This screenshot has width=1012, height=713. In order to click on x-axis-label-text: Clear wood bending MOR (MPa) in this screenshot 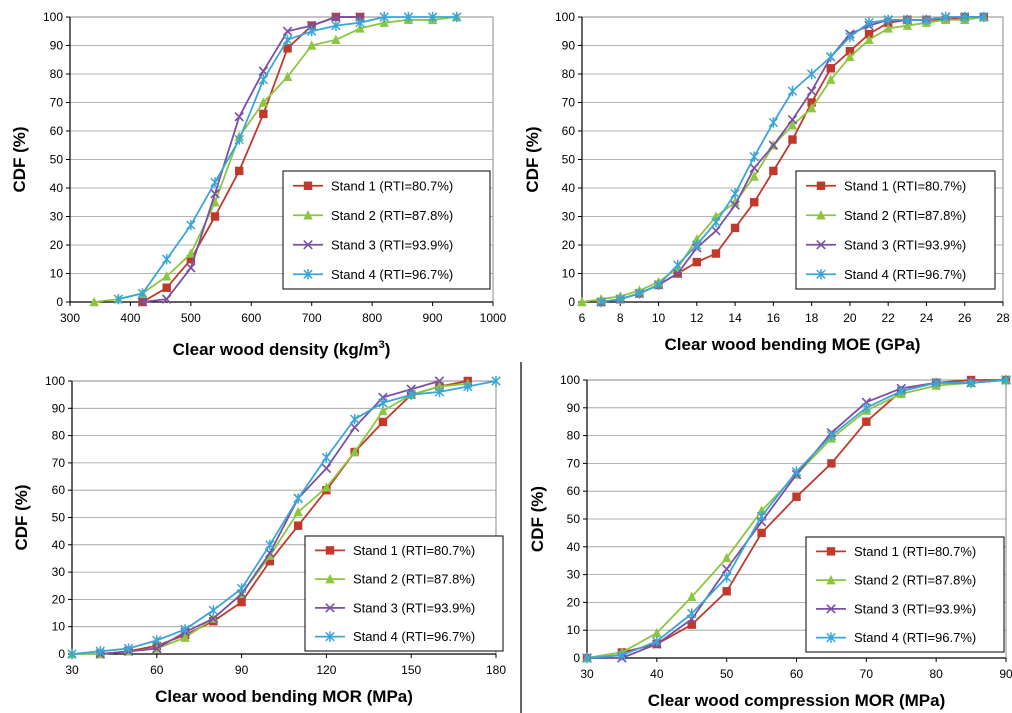, I will do `click(284, 696)`.